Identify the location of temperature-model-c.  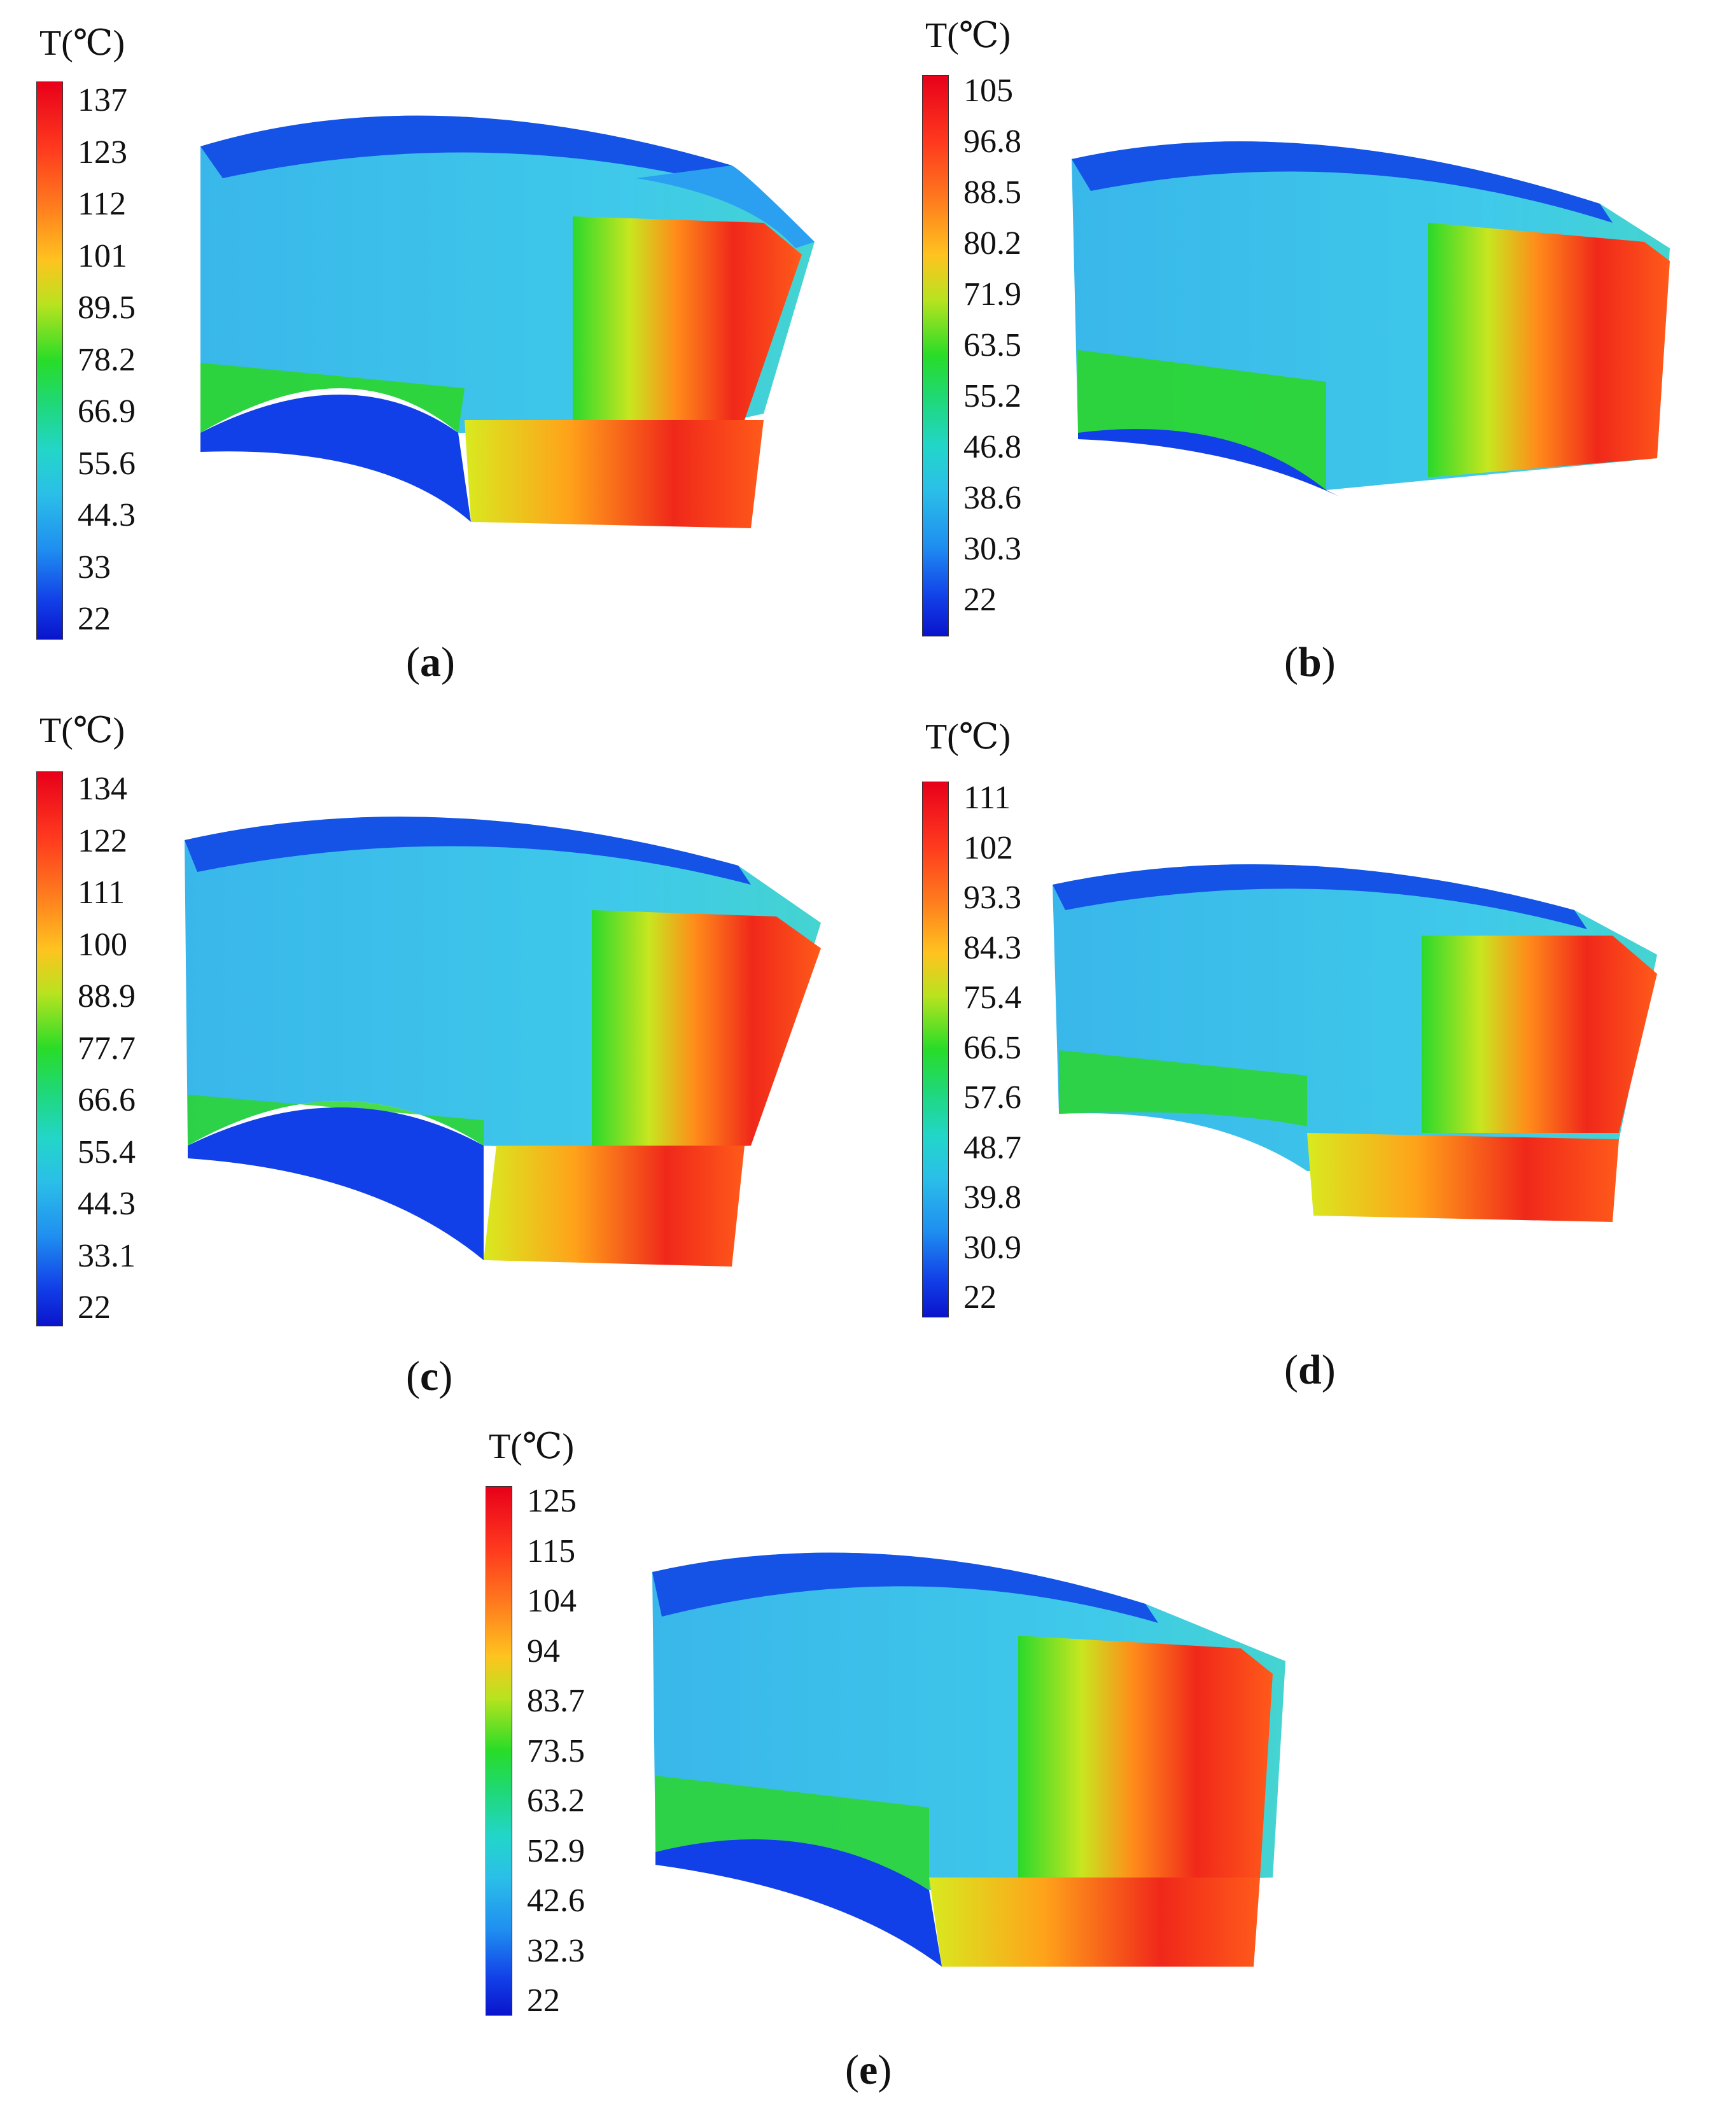
(503, 1042).